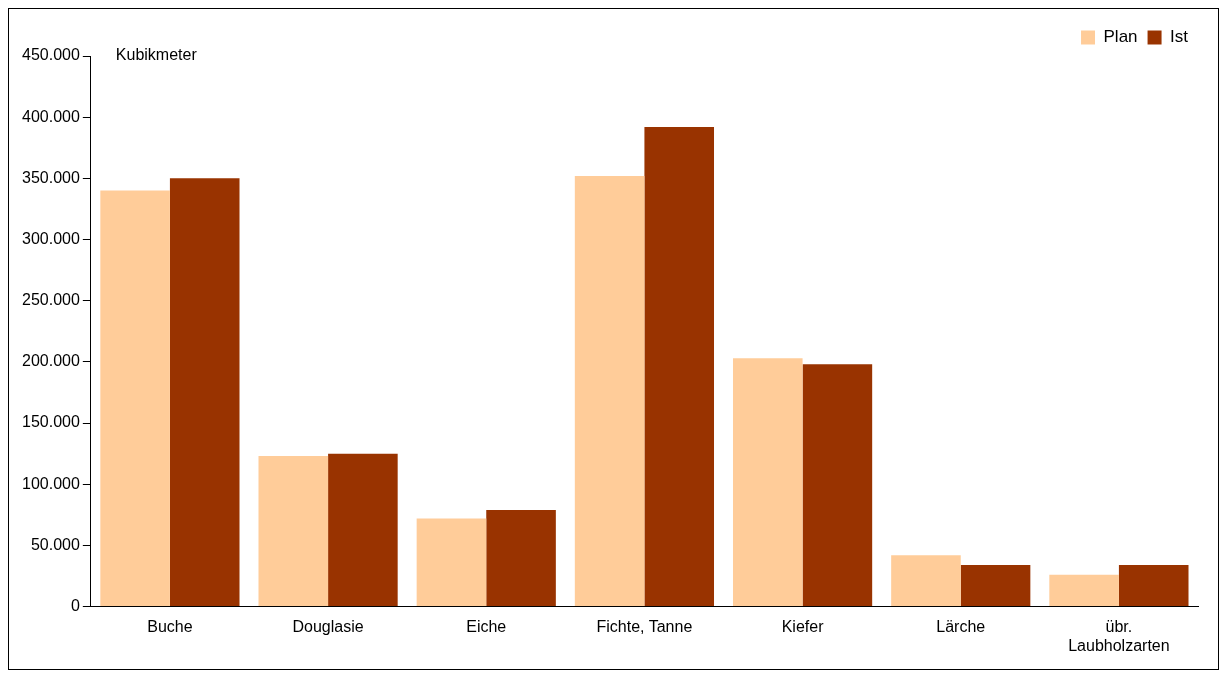 Image resolution: width=1227 pixels, height=678 pixels. What do you see at coordinates (961, 626) in the screenshot?
I see `x-tick-label: Lärche` at bounding box center [961, 626].